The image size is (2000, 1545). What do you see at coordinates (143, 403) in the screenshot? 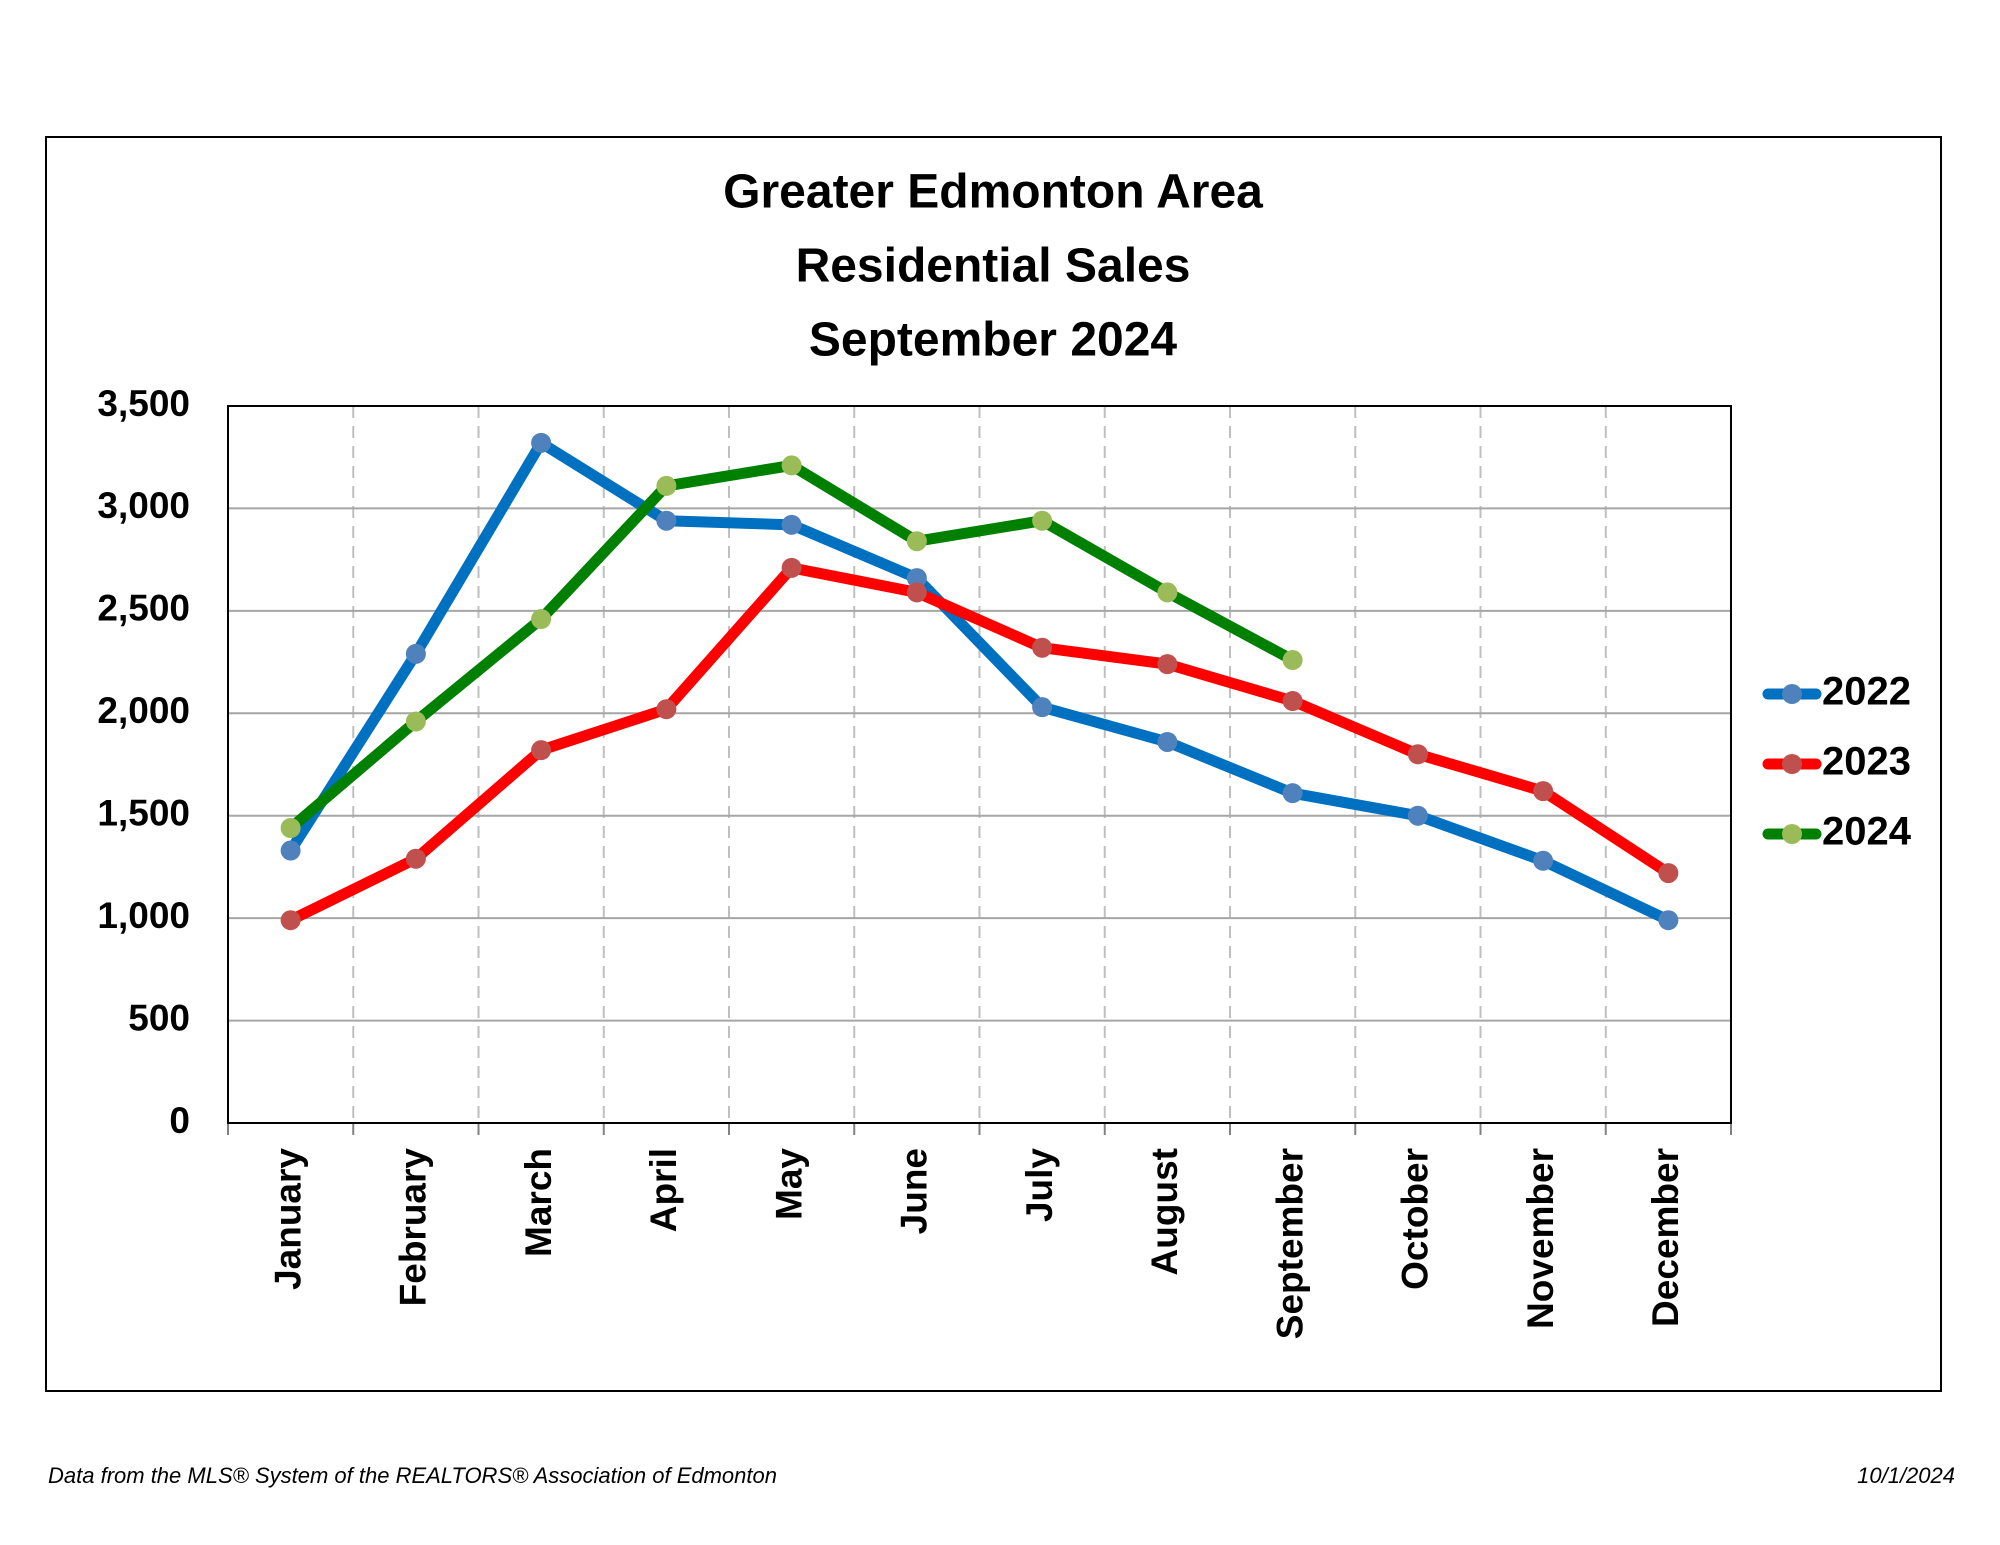
I see `y-tick-label: 3,500` at bounding box center [143, 403].